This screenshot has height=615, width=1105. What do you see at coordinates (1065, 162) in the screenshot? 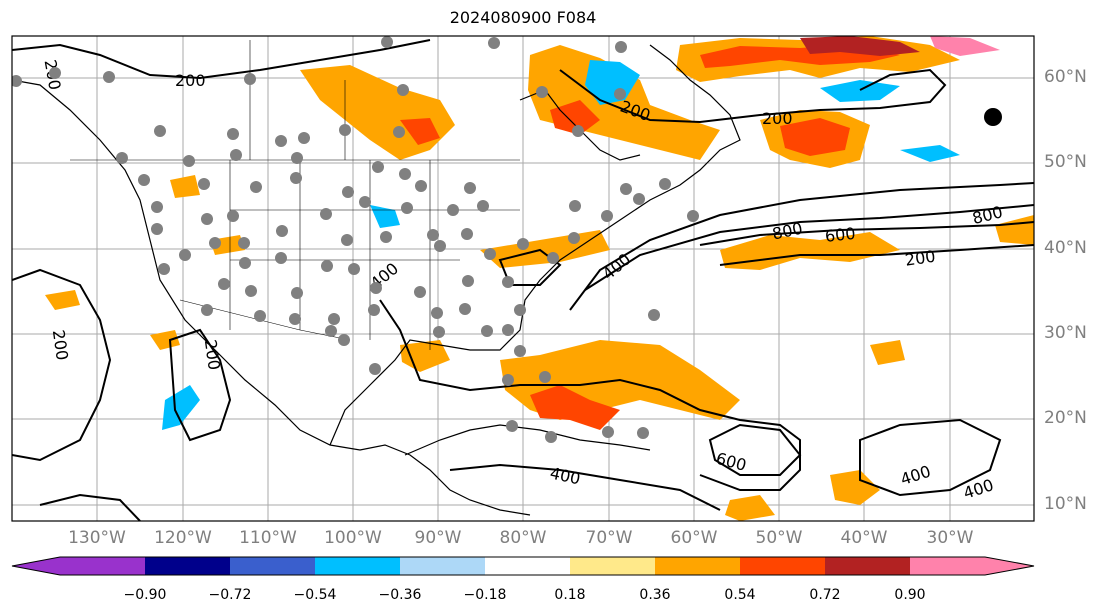
I see `lat-label: 50°N` at bounding box center [1065, 162].